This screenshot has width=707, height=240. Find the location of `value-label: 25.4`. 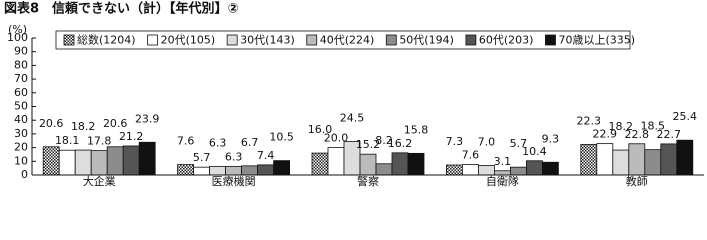

value-label: 25.4 is located at coordinates (685, 116).